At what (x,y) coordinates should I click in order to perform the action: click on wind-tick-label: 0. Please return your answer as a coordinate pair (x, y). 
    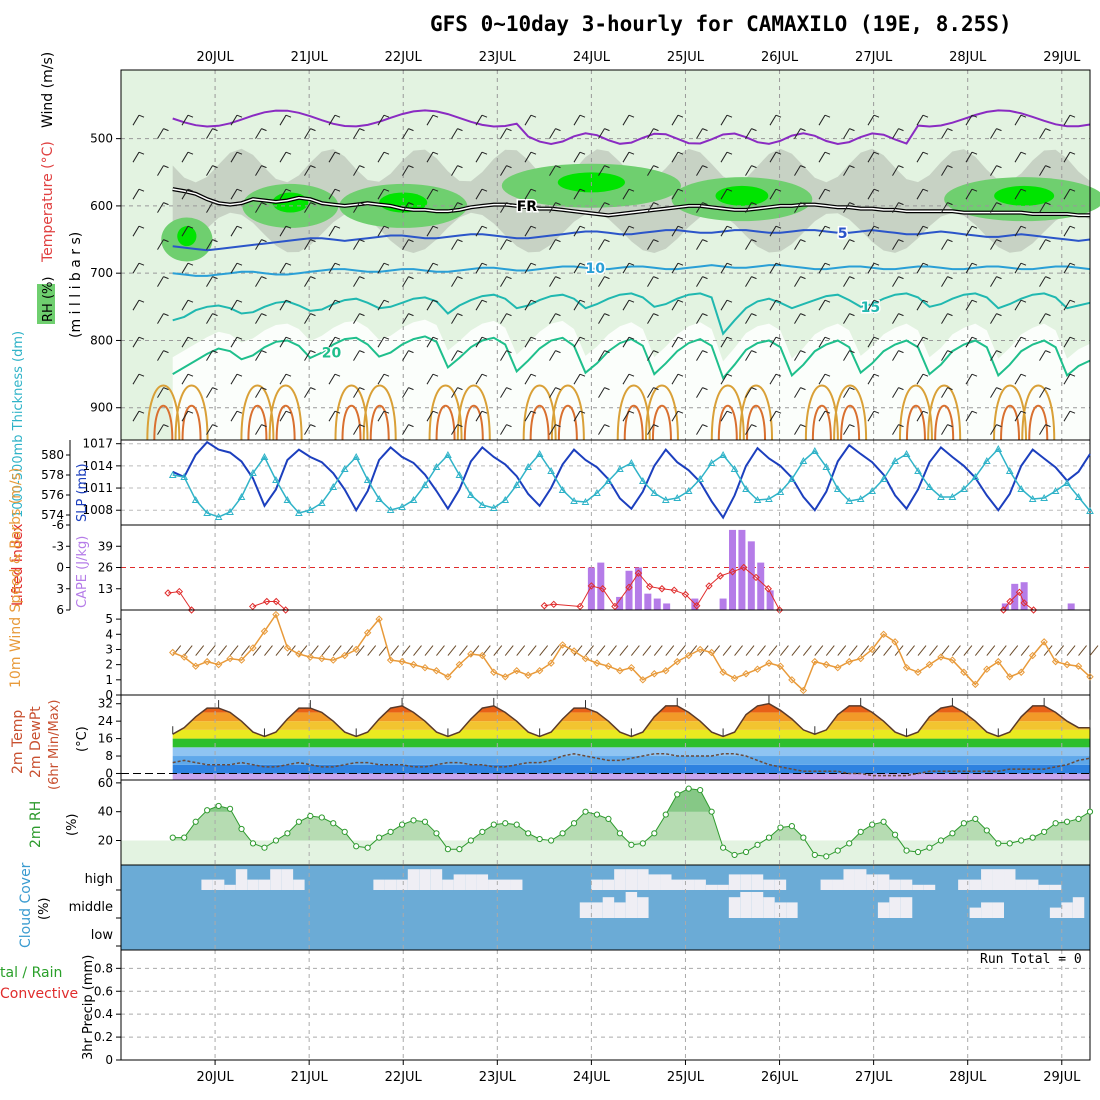
    Looking at the image, I should click on (109, 695).